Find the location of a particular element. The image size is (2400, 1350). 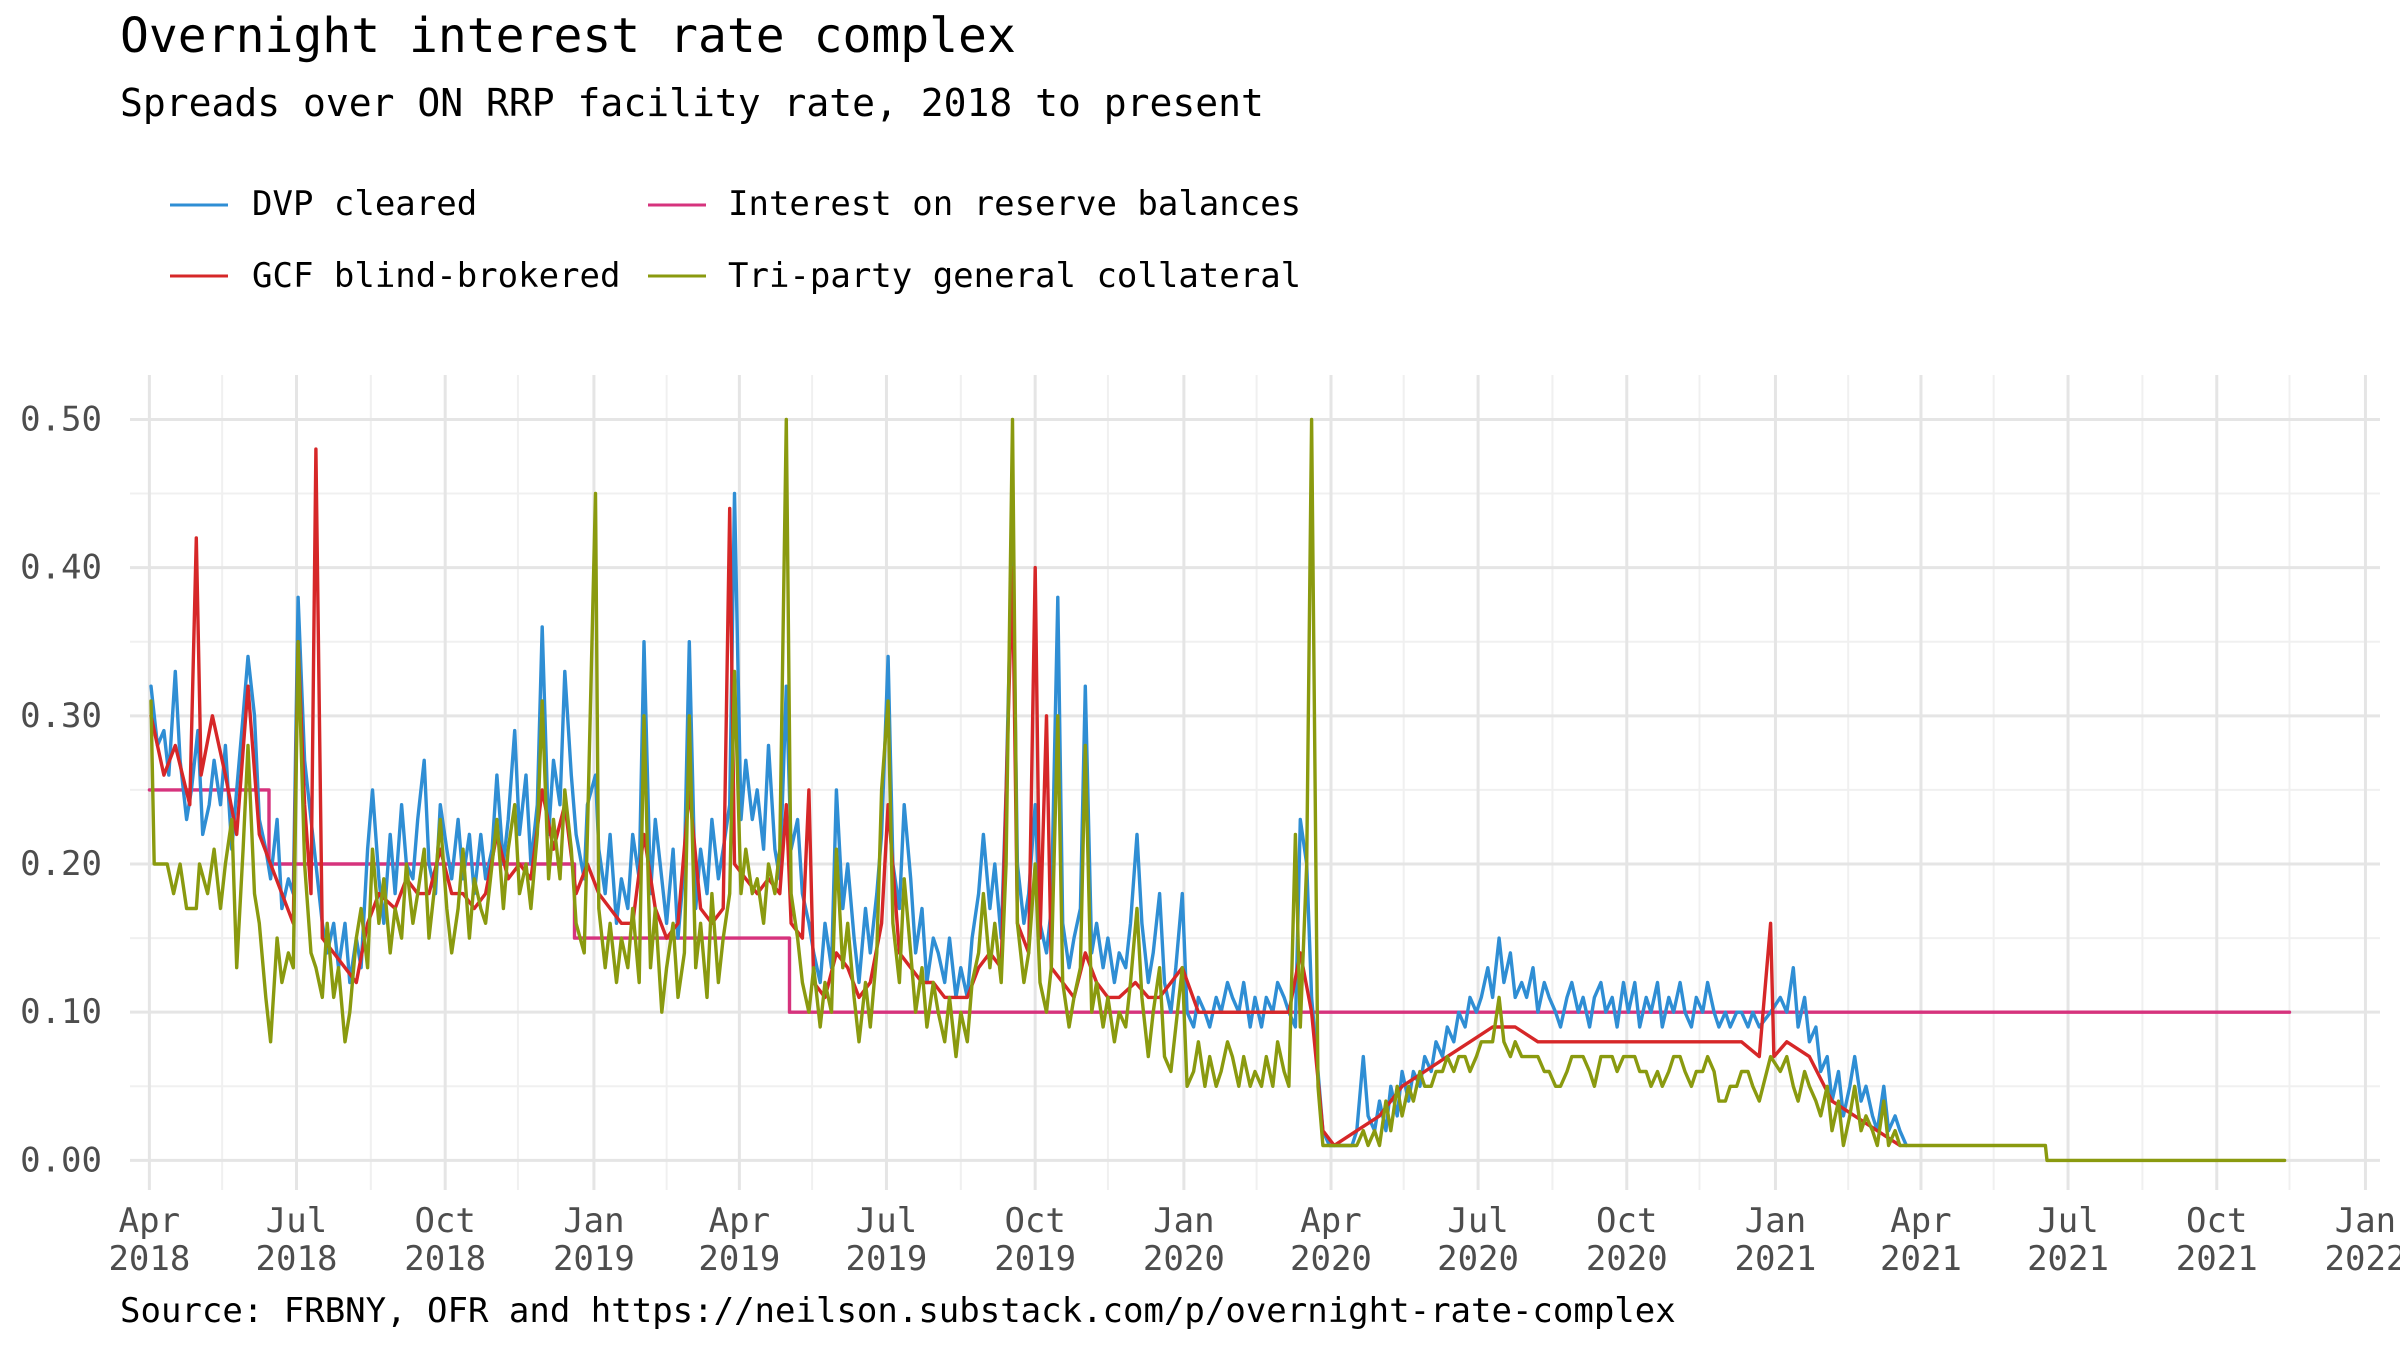

x-tick-label-year: 2022 is located at coordinates (2362, 1259).